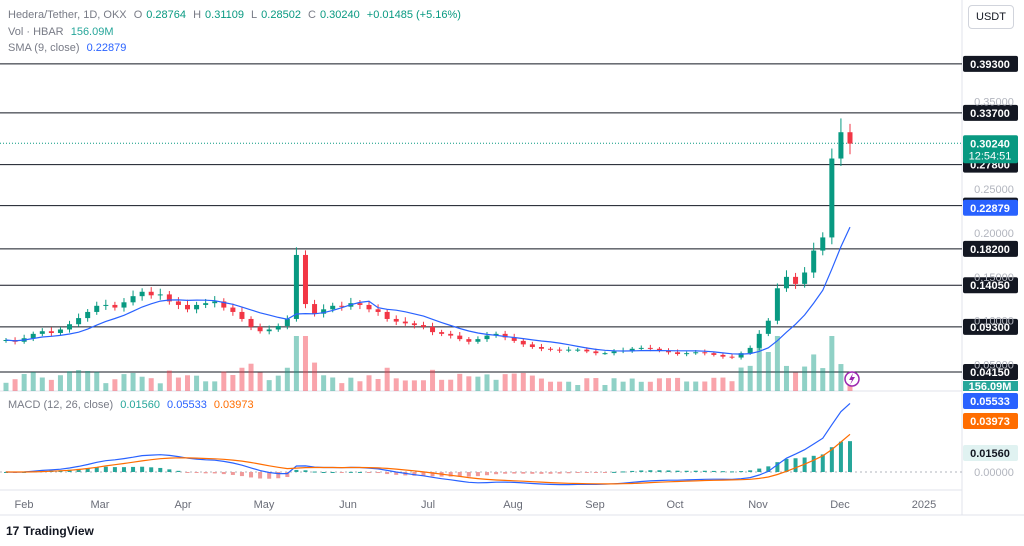  What do you see at coordinates (513, 505) in the screenshot?
I see `x-tick-label: Aug` at bounding box center [513, 505].